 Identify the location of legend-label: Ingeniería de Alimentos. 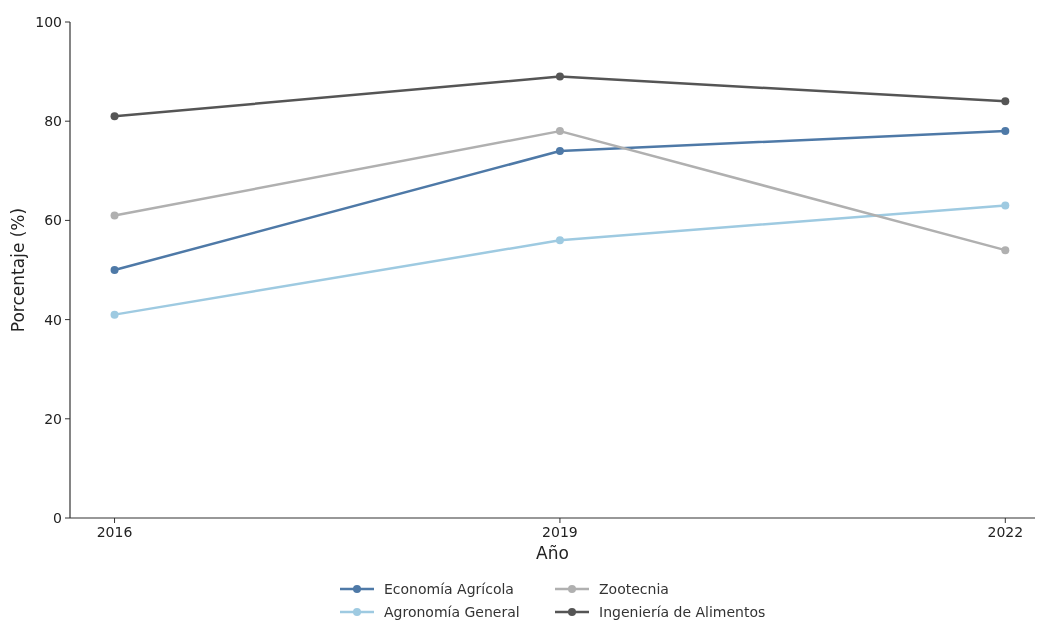
(682, 611).